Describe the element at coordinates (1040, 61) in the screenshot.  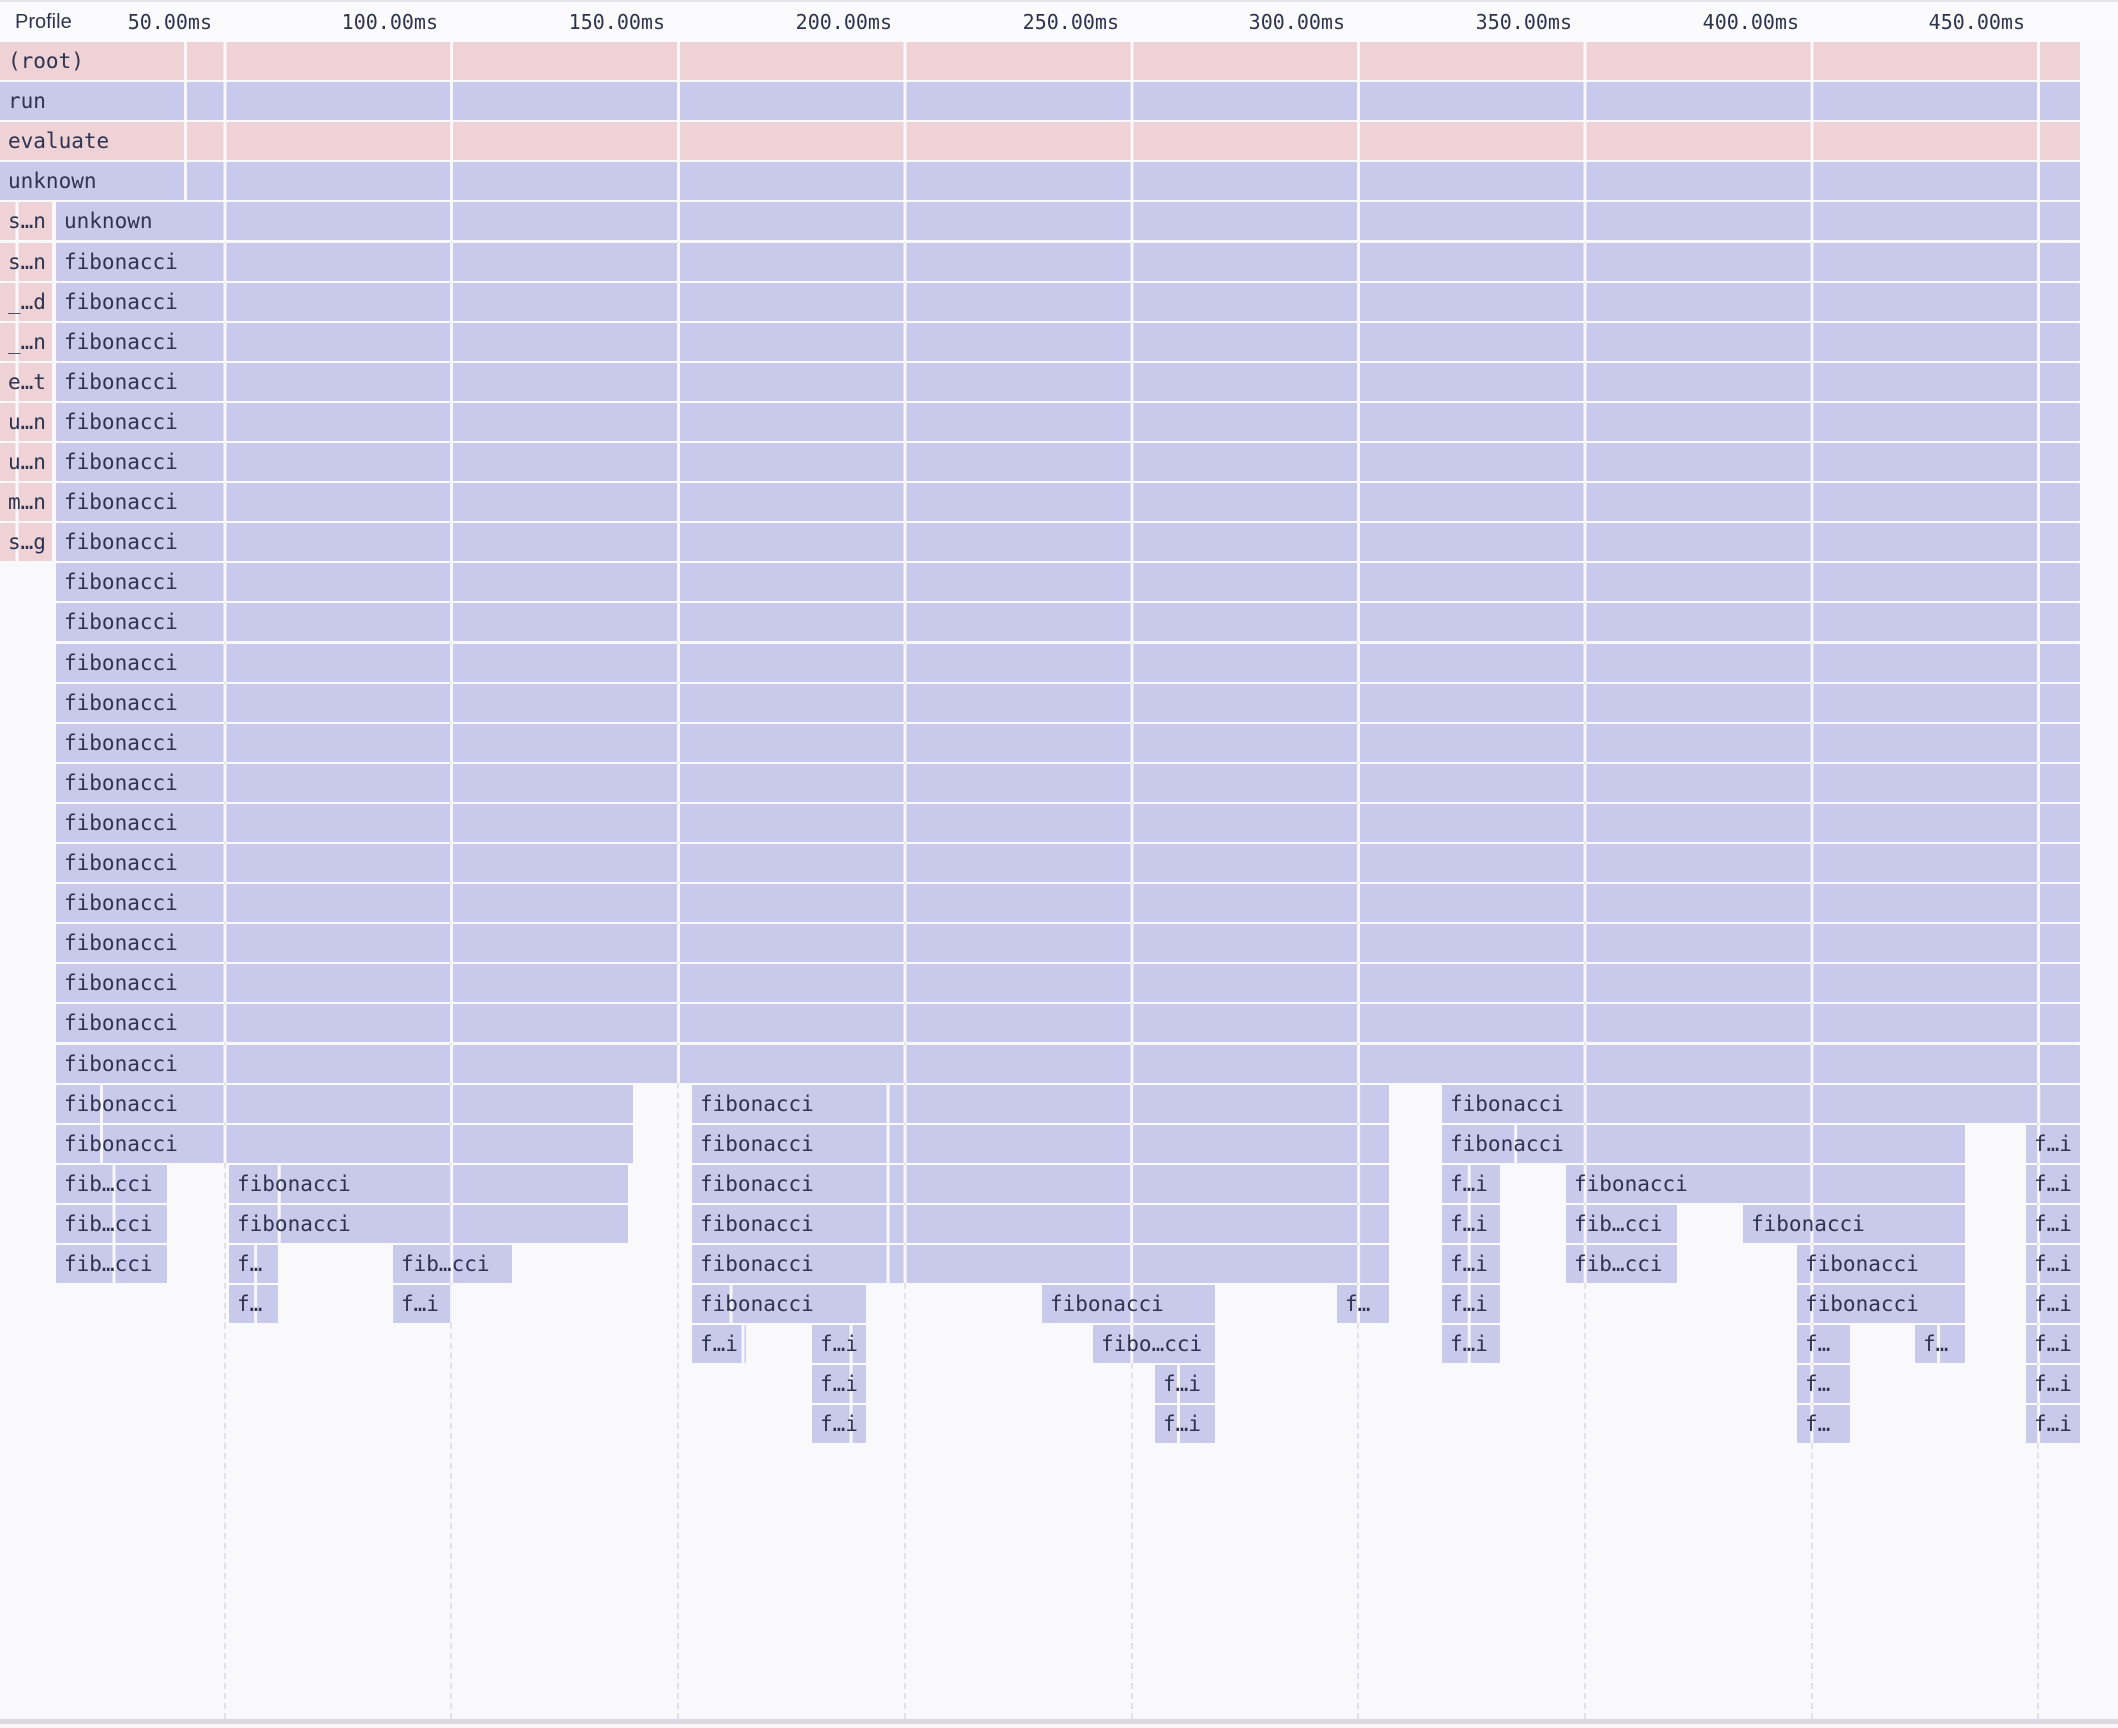
I see `flame-bar: (root)` at that location.